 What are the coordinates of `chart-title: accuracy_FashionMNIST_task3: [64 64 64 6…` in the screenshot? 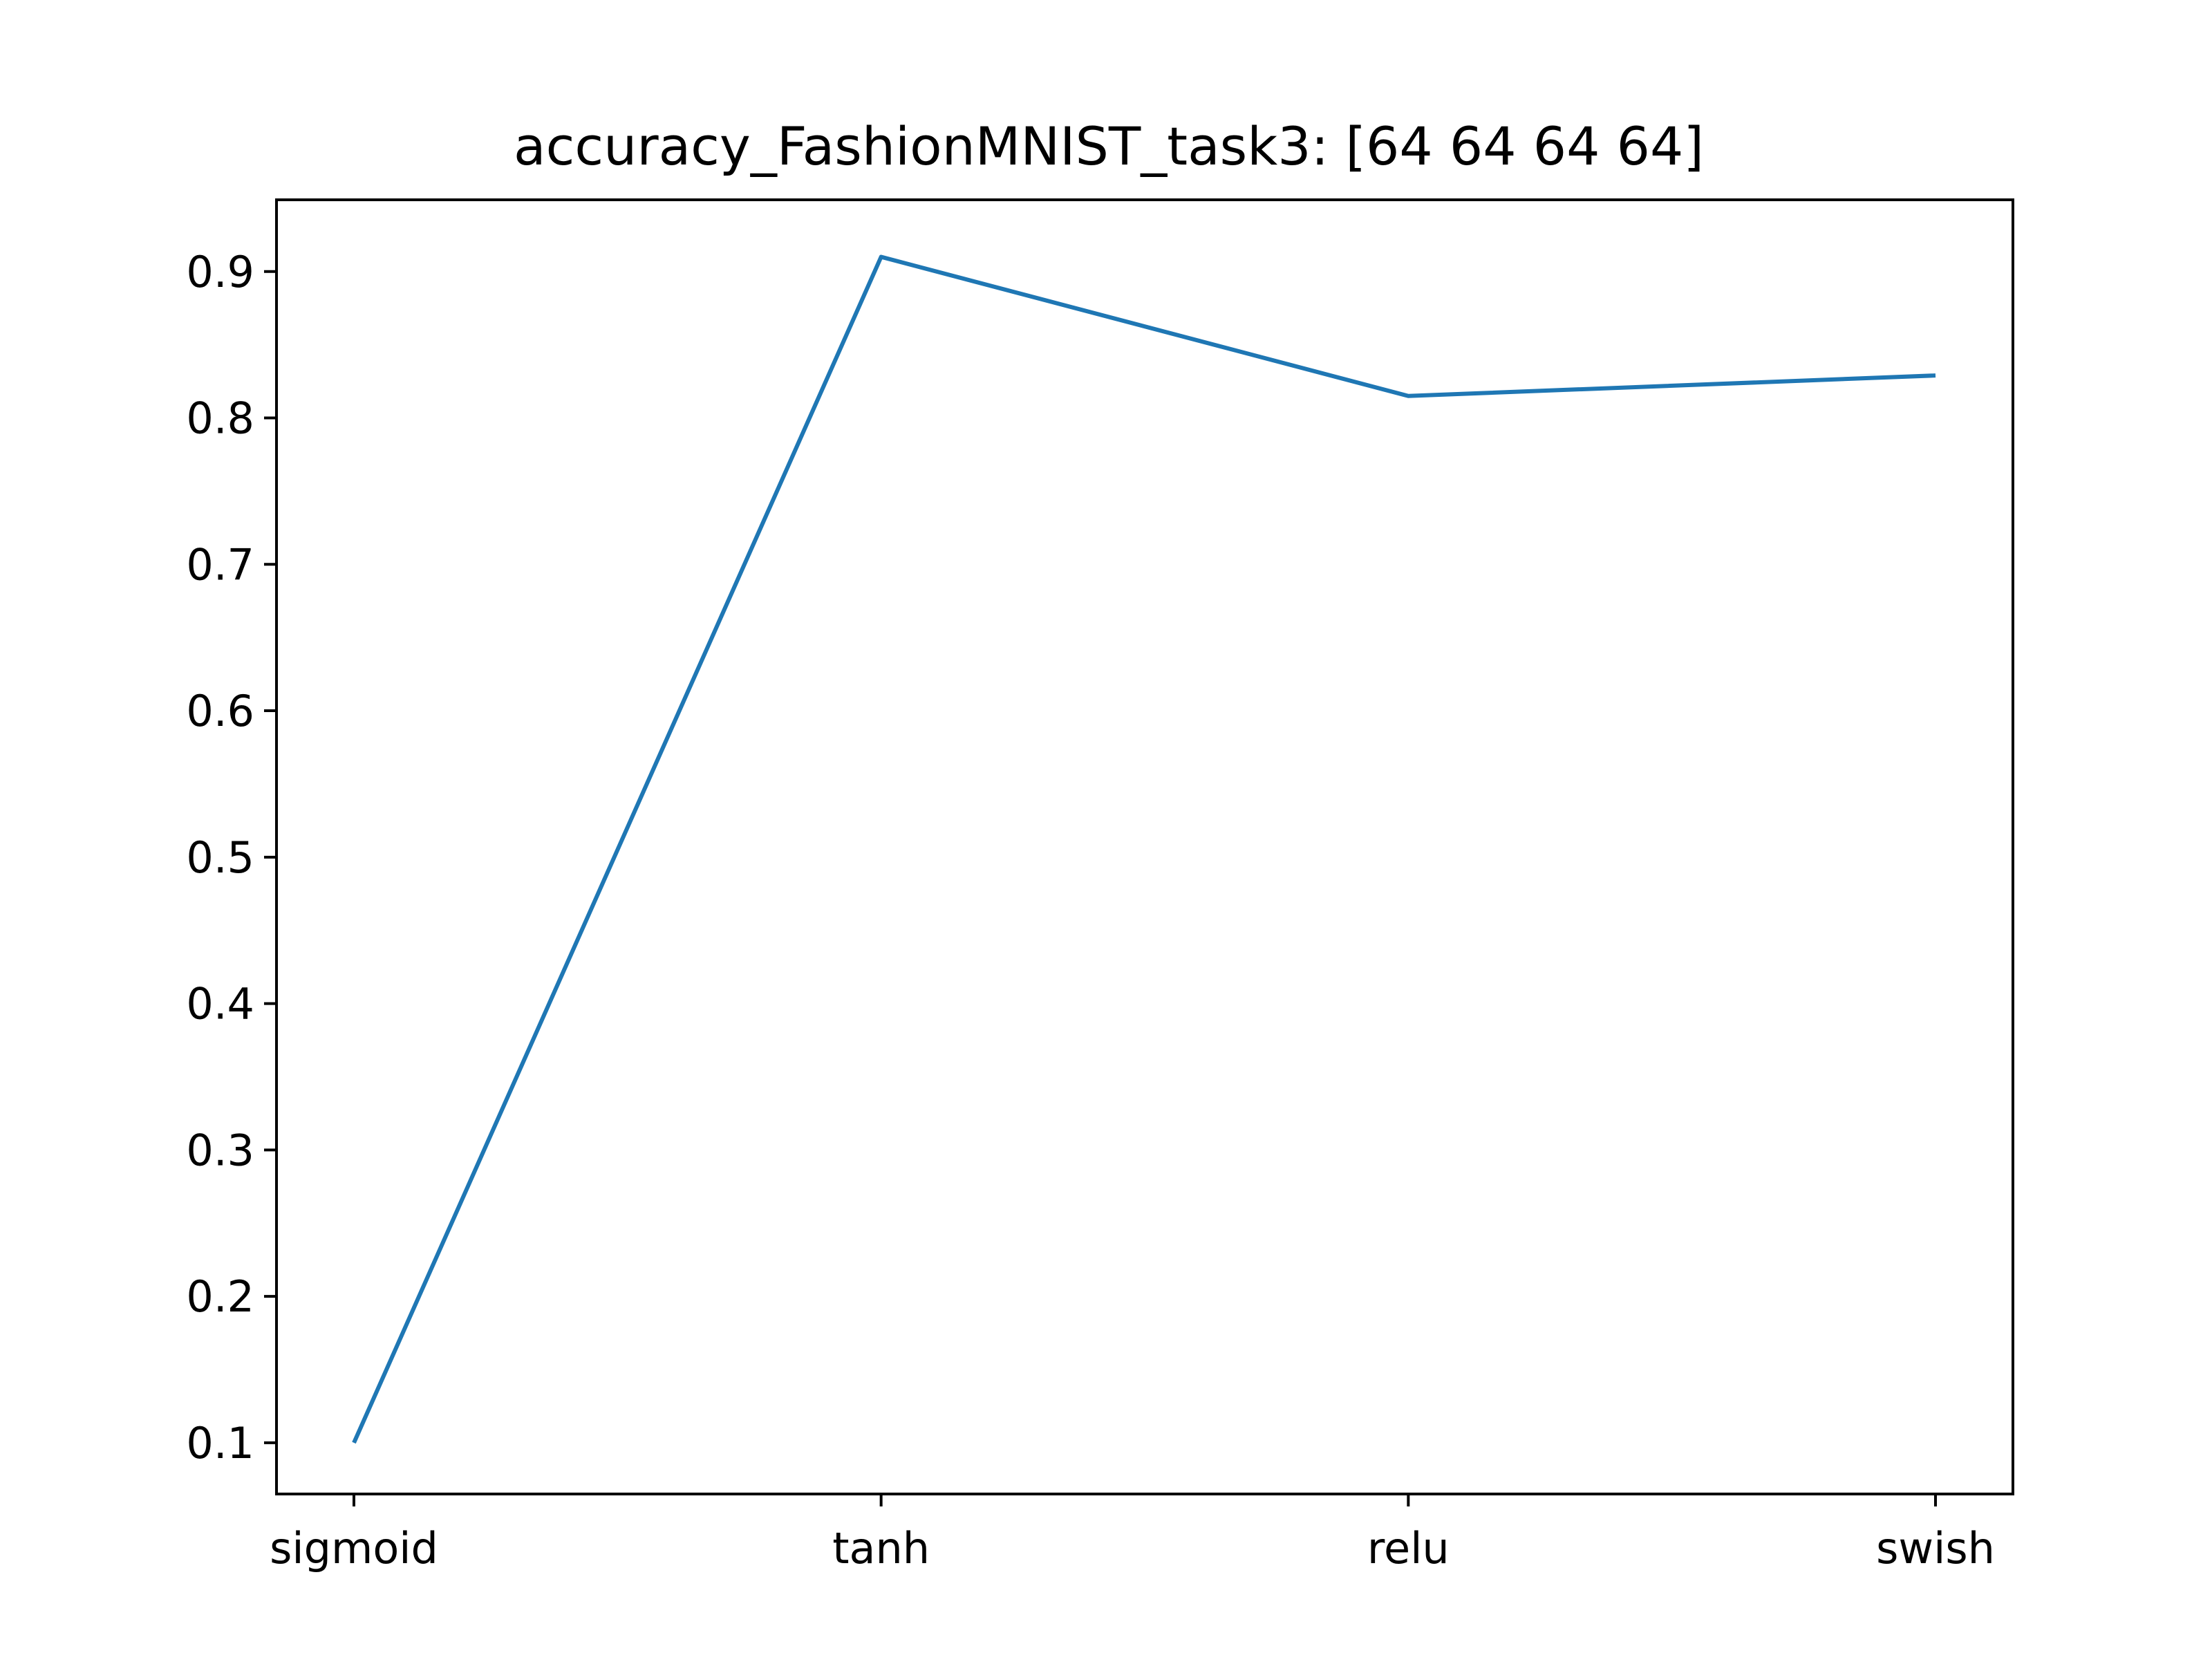 It's located at (1109, 146).